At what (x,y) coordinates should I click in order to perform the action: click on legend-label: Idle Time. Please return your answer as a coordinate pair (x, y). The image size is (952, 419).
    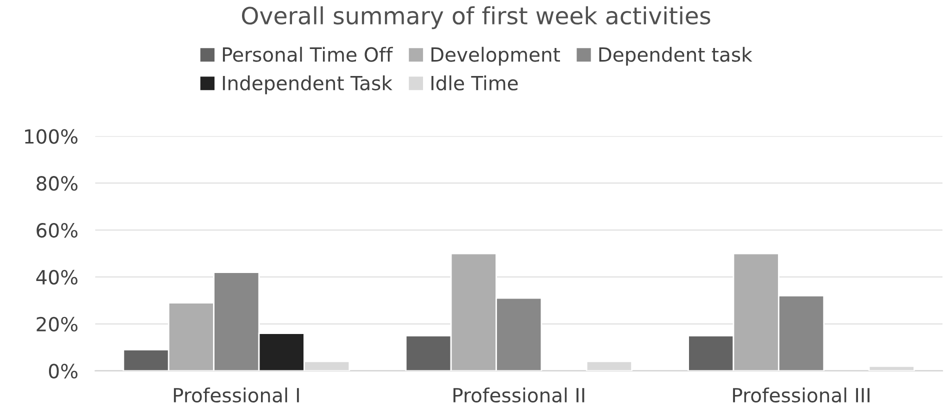
    Looking at the image, I should click on (474, 82).